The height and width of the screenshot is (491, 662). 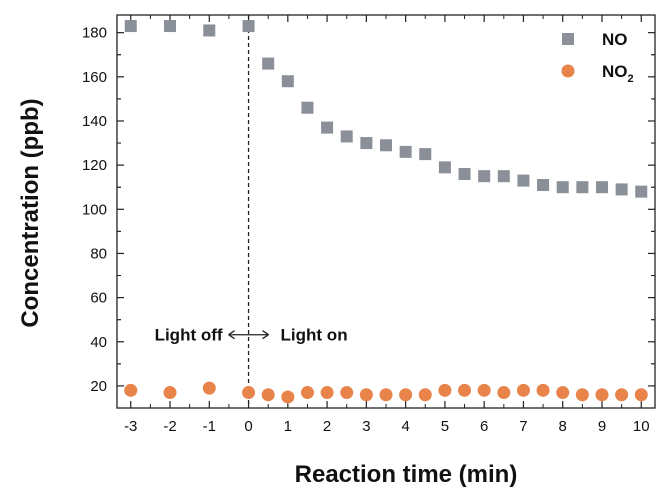 I want to click on legend-subscript: 2, so click(x=631, y=79).